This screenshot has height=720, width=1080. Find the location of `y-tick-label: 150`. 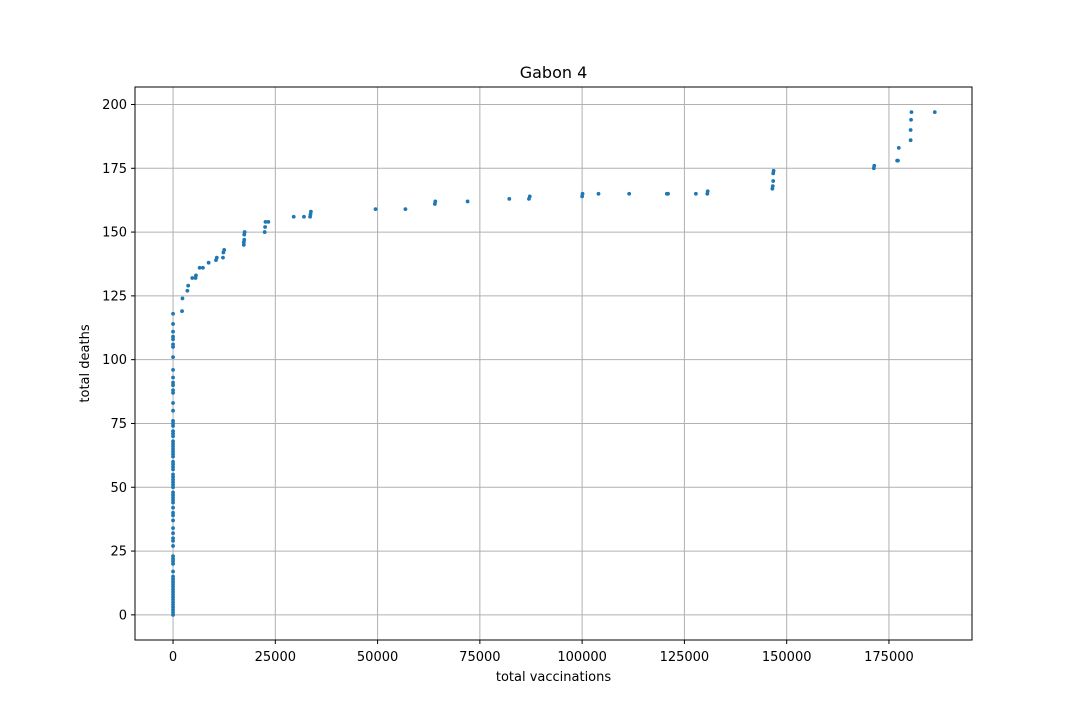

y-tick-label: 150 is located at coordinates (114, 233).